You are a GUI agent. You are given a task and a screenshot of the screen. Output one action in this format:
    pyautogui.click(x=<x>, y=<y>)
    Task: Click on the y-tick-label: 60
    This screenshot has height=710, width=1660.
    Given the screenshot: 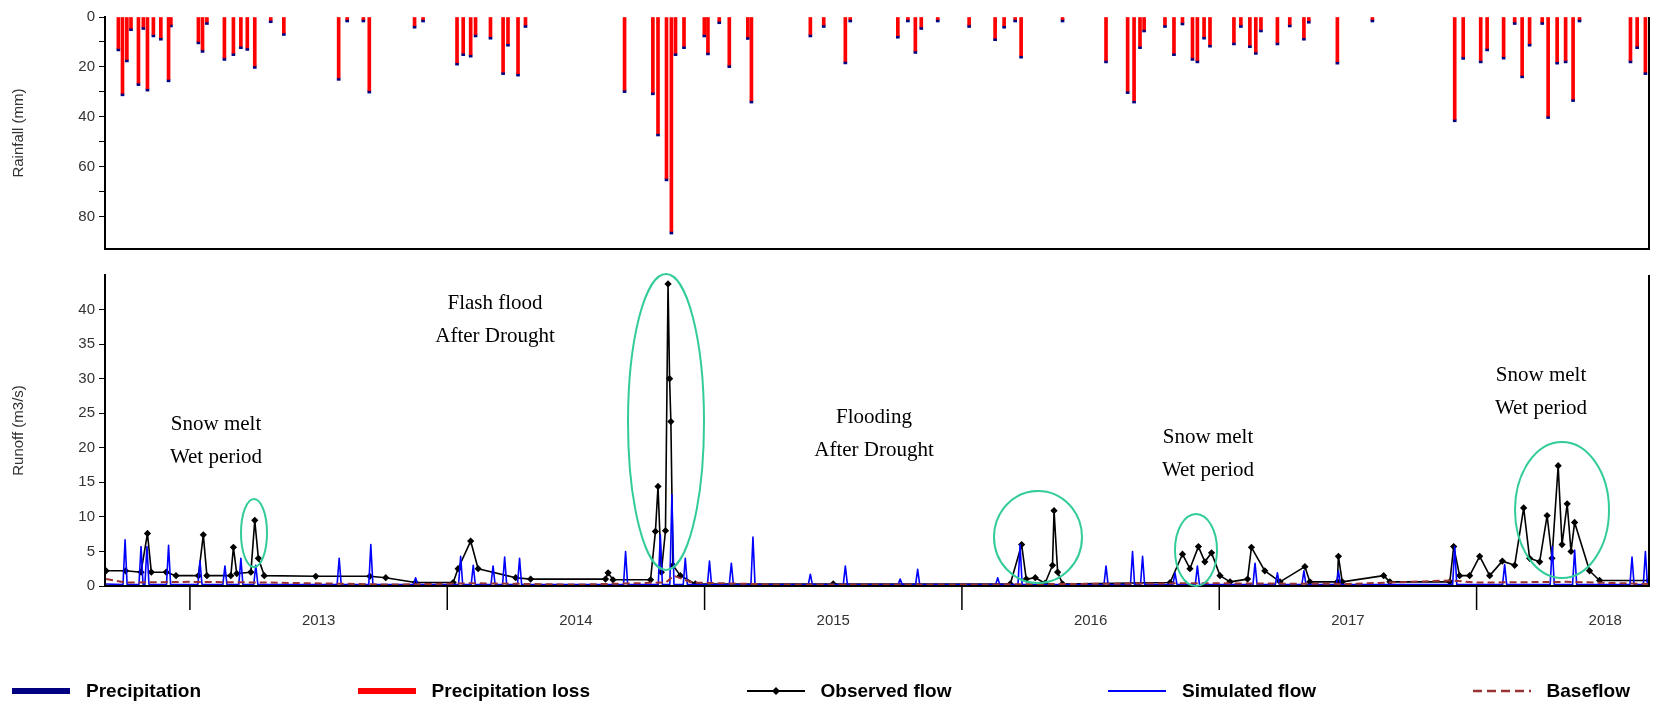 What is the action you would take?
    pyautogui.click(x=86, y=165)
    